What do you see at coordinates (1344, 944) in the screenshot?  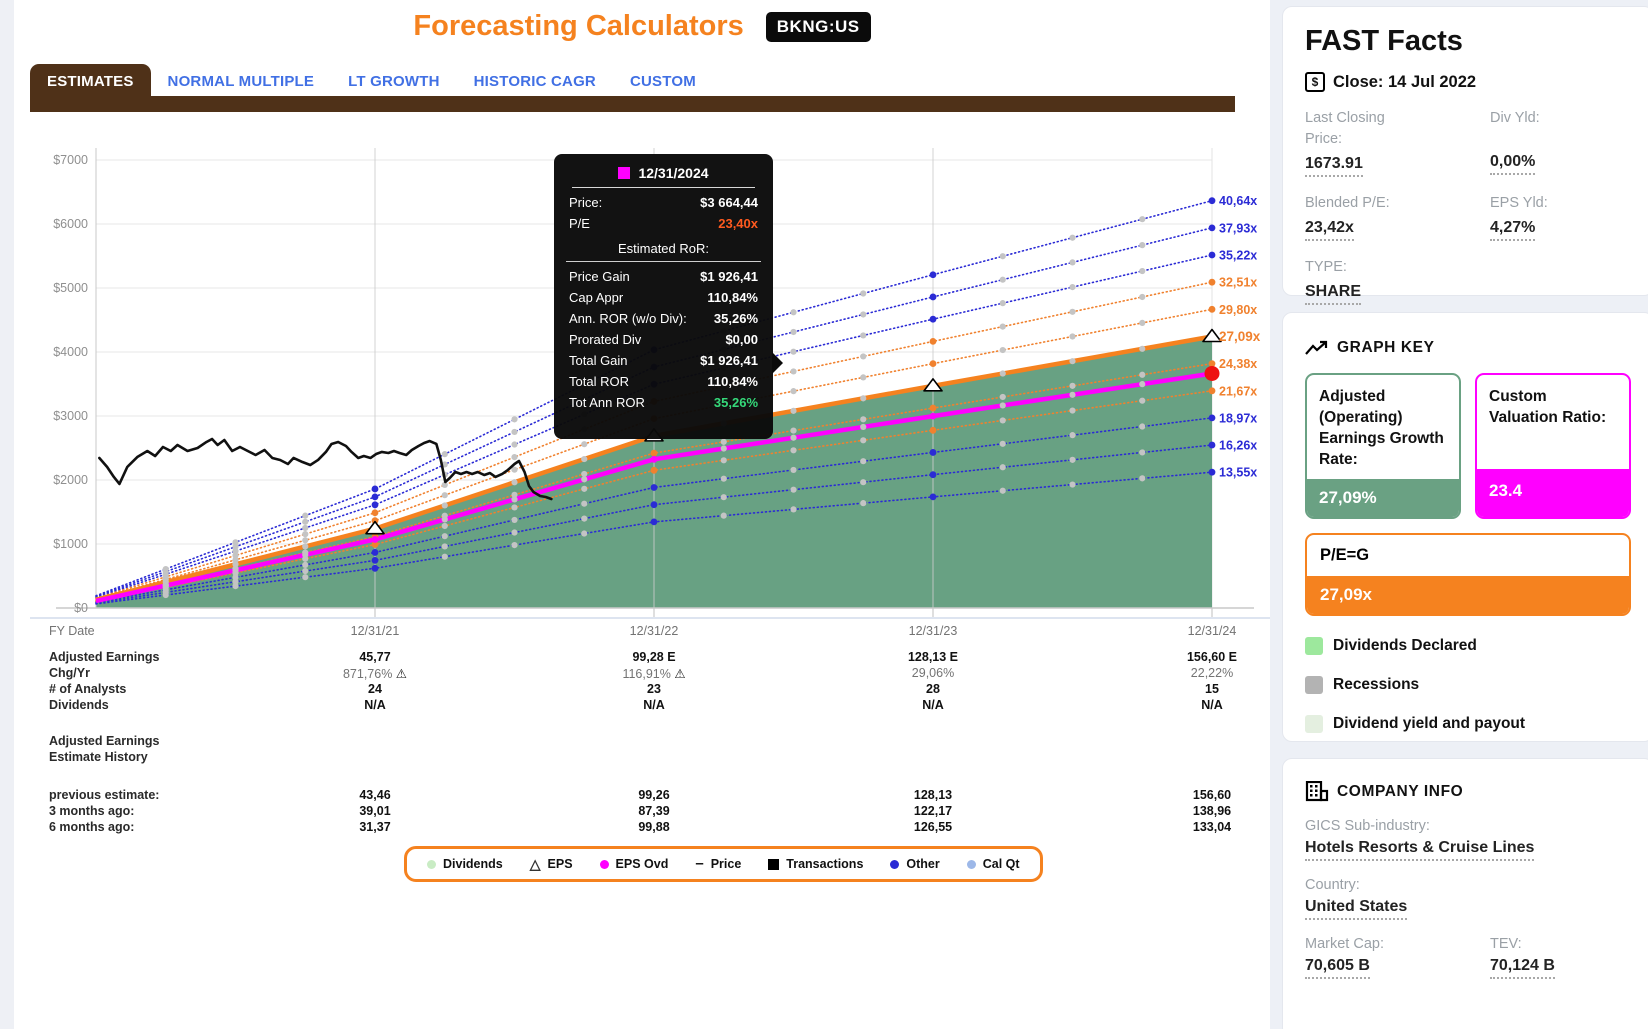 I see `mcap-label: Market Cap:` at bounding box center [1344, 944].